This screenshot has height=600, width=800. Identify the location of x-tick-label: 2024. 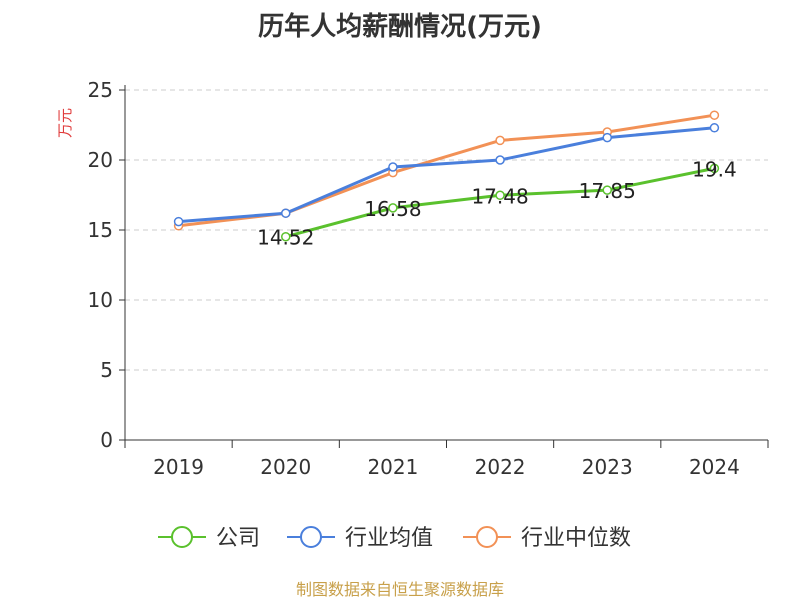
(714, 467).